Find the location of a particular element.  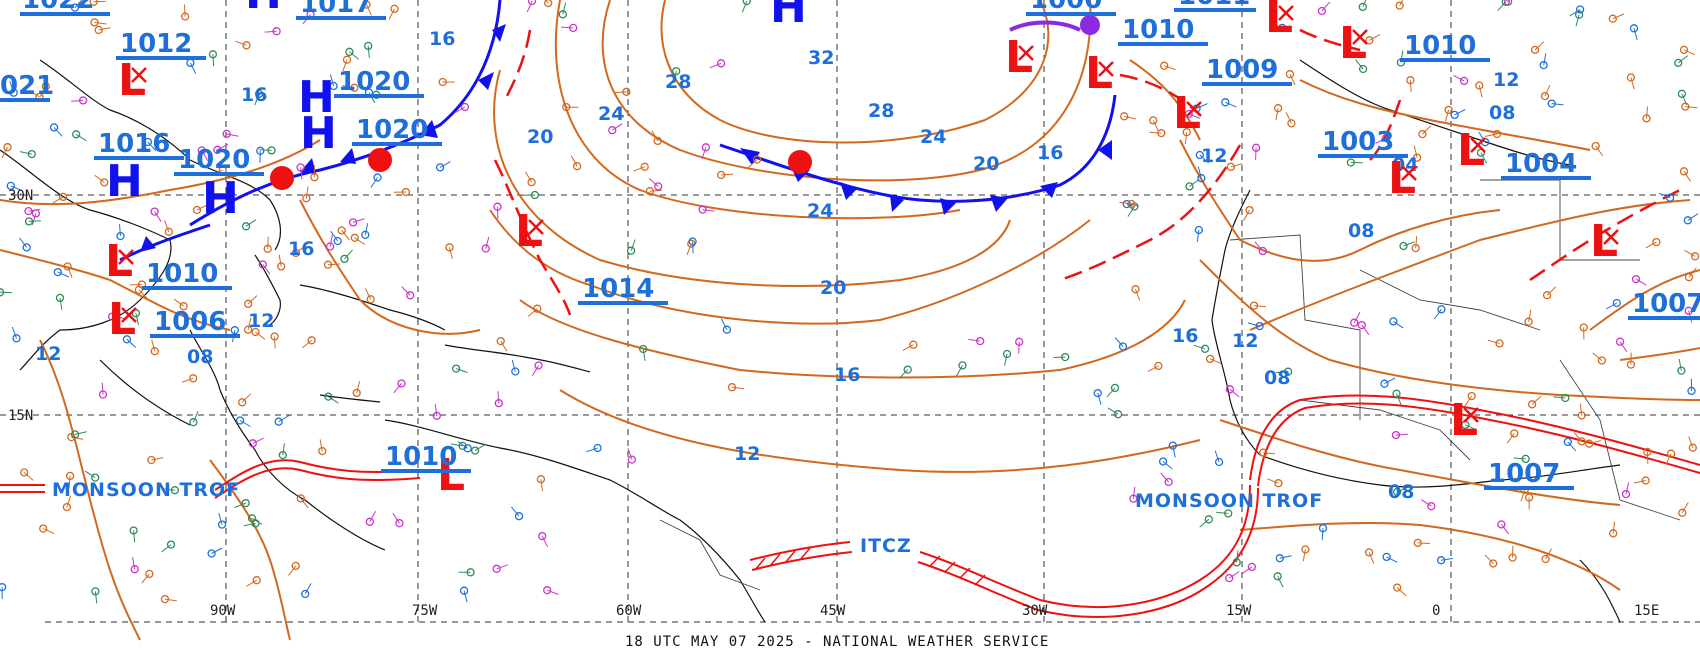

svg-text: 1014 is located at coordinates (618, 289).